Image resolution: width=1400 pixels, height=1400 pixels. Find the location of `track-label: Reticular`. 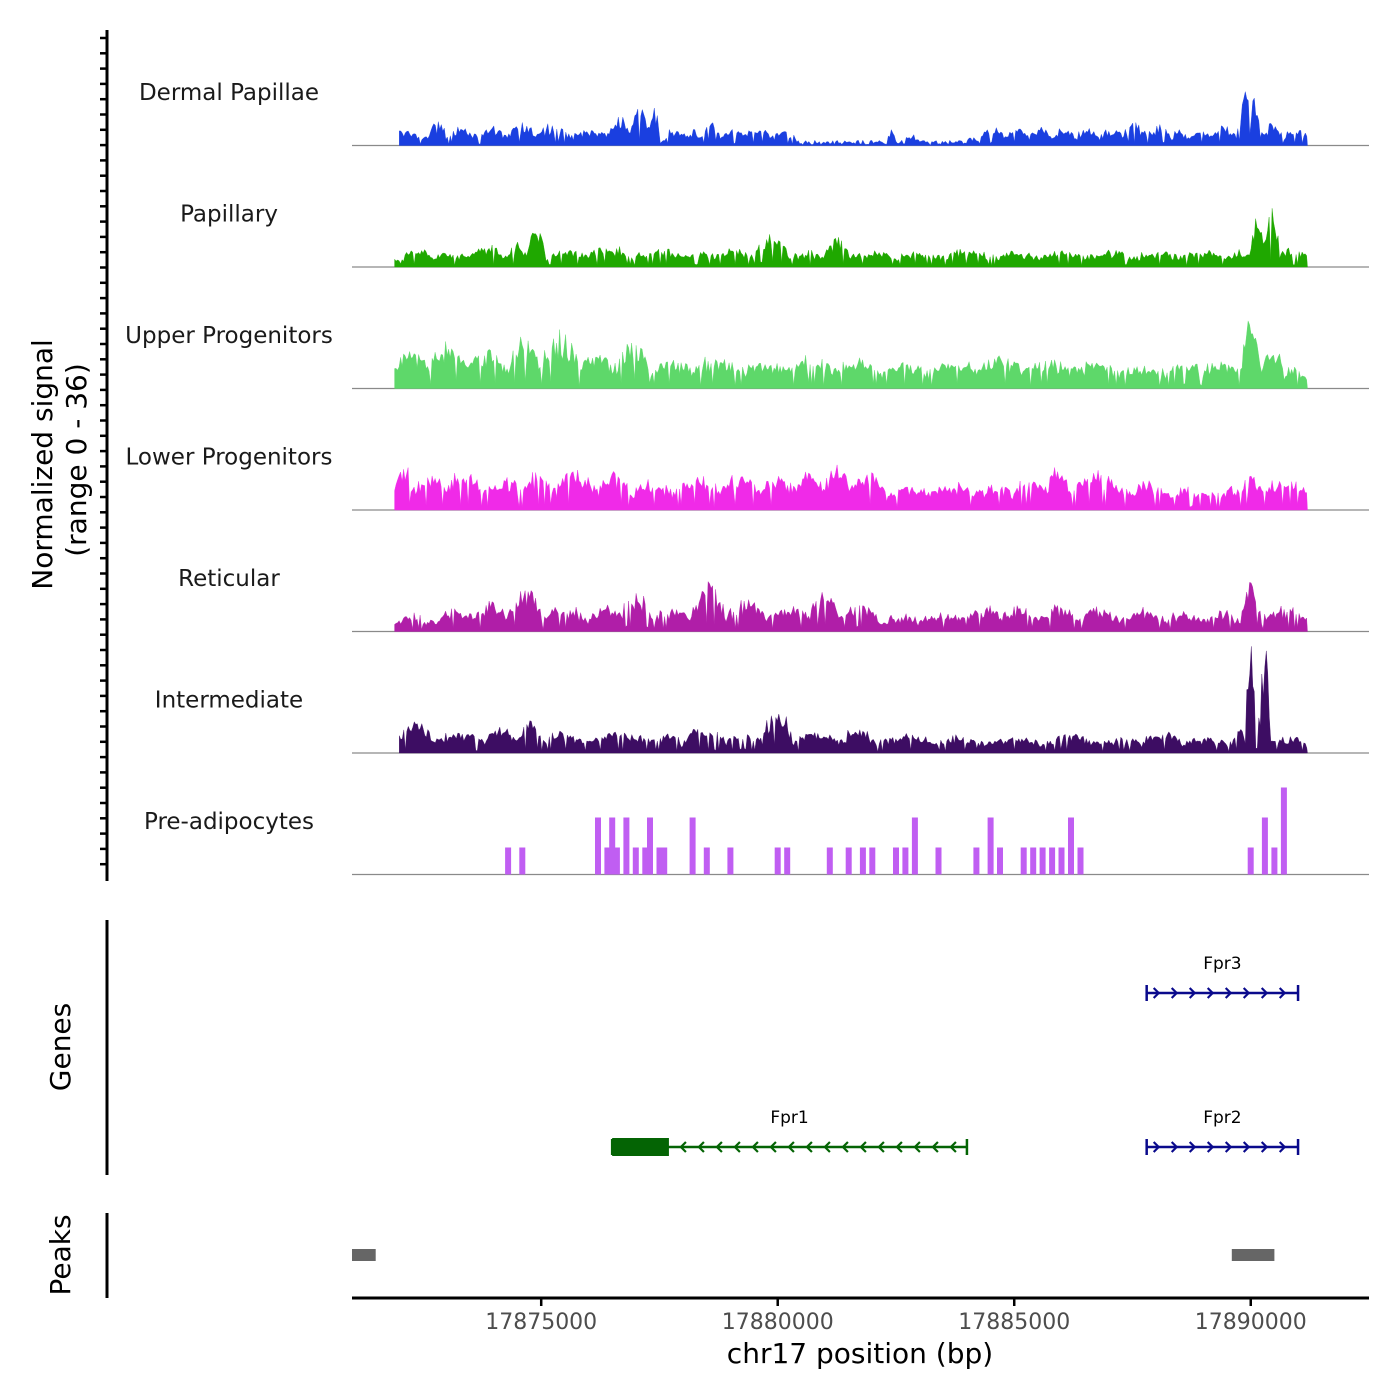

track-label: Reticular is located at coordinates (229, 579).